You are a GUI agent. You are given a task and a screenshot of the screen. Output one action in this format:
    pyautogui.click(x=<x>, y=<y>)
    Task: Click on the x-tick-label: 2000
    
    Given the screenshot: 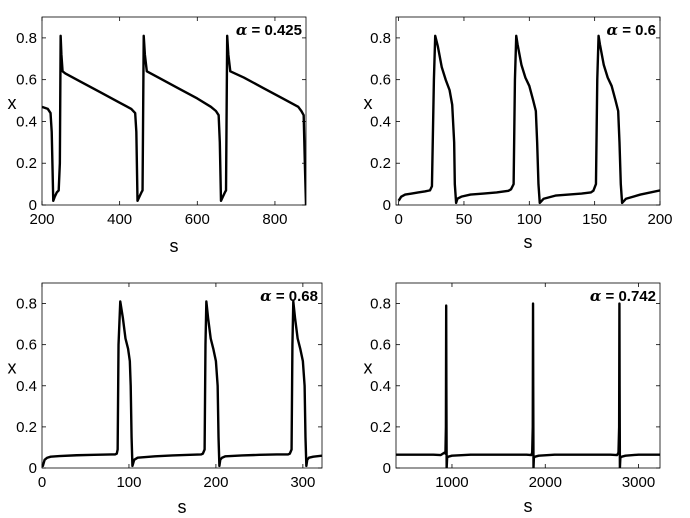 What is the action you would take?
    pyautogui.click(x=545, y=482)
    